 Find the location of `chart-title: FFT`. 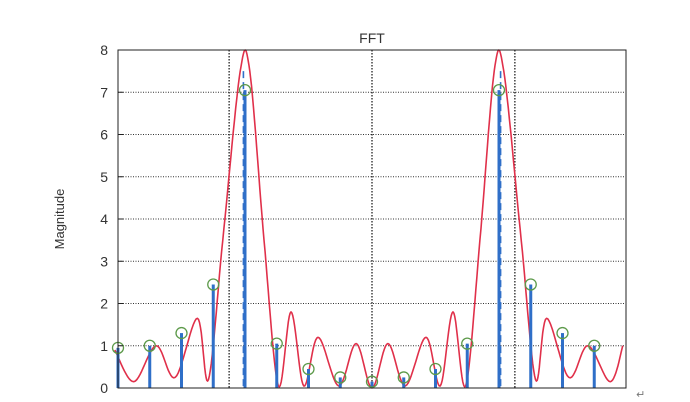

chart-title: FFT is located at coordinates (372, 38).